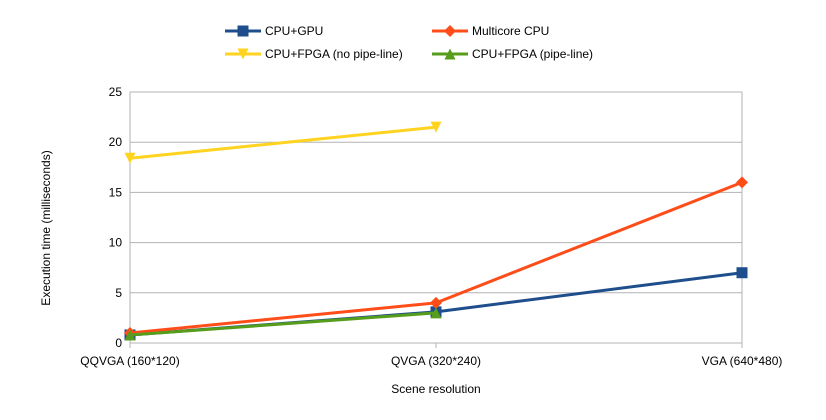 Image resolution: width=826 pixels, height=420 pixels. What do you see at coordinates (294, 31) in the screenshot?
I see `legend-label: CPU+GPU` at bounding box center [294, 31].